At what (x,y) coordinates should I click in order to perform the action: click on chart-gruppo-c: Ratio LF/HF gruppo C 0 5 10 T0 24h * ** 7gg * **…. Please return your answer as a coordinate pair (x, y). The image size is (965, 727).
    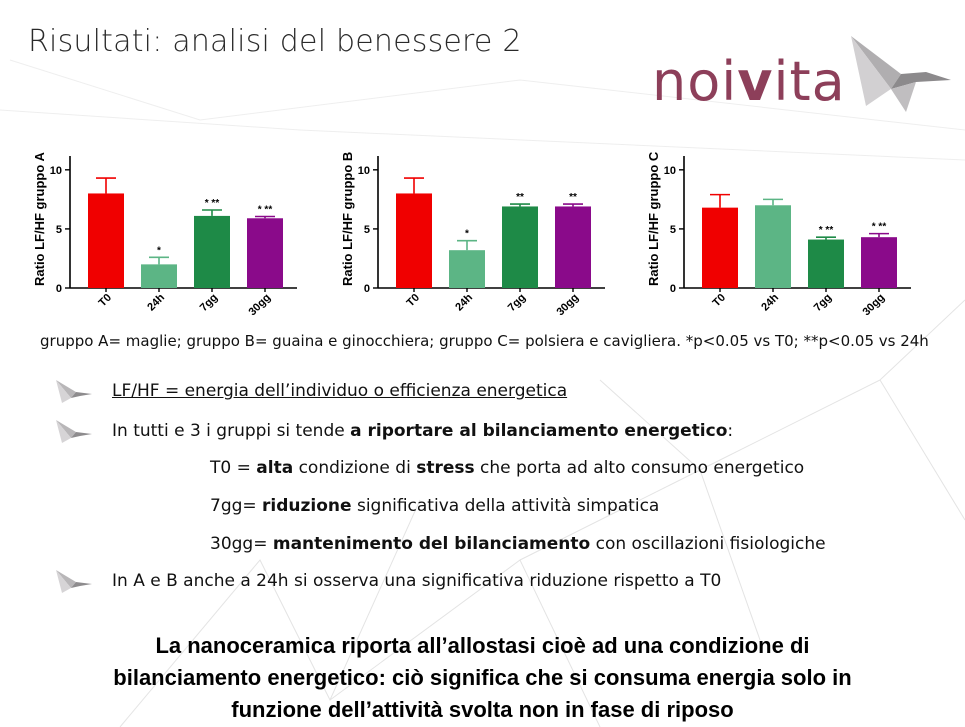
    Looking at the image, I should click on (792, 225).